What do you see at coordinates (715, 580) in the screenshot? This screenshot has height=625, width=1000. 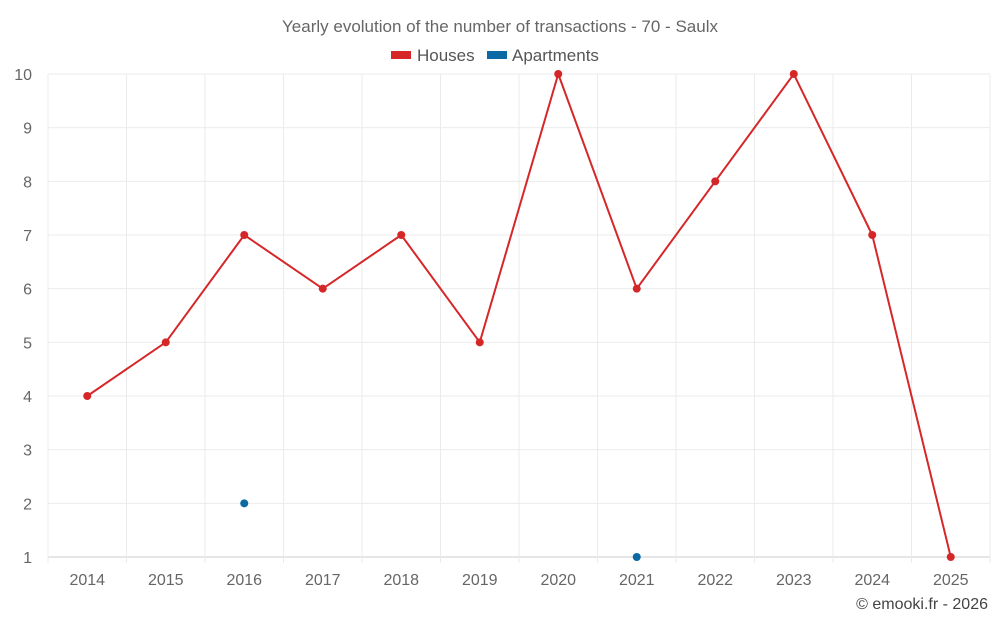 I see `x-tick-label: 2022` at bounding box center [715, 580].